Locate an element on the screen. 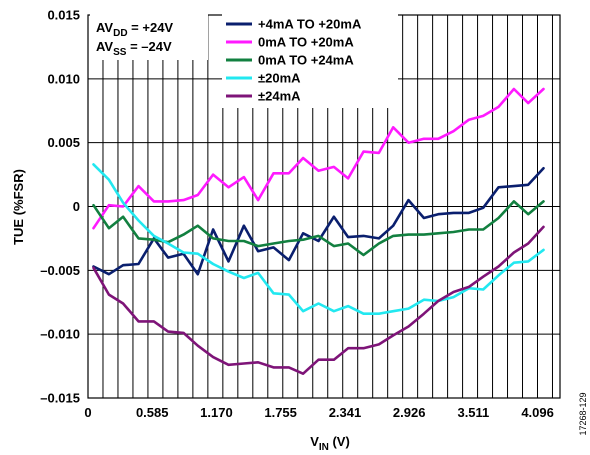 The width and height of the screenshot is (590, 455). figure-id: 17268-129 is located at coordinates (583, 413).